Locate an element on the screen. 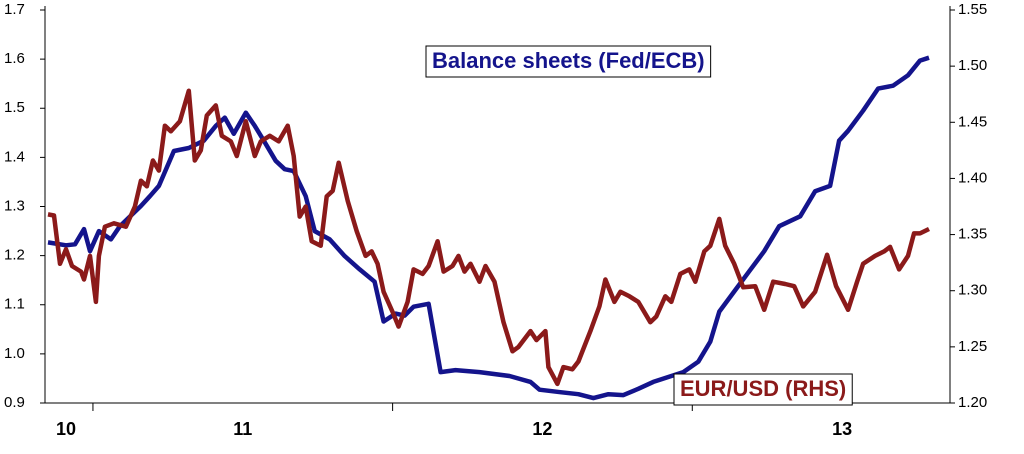 Image resolution: width=1024 pixels, height=454 pixels. y-tick-label: 1.4 is located at coordinates (14, 156).